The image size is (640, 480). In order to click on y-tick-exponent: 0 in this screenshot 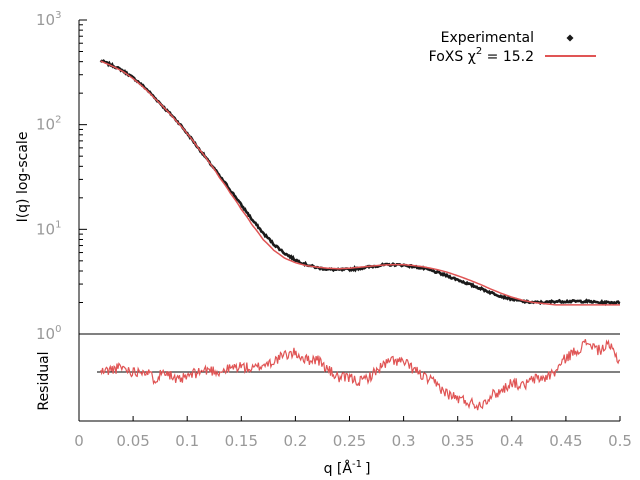, I will do `click(58, 329)`.